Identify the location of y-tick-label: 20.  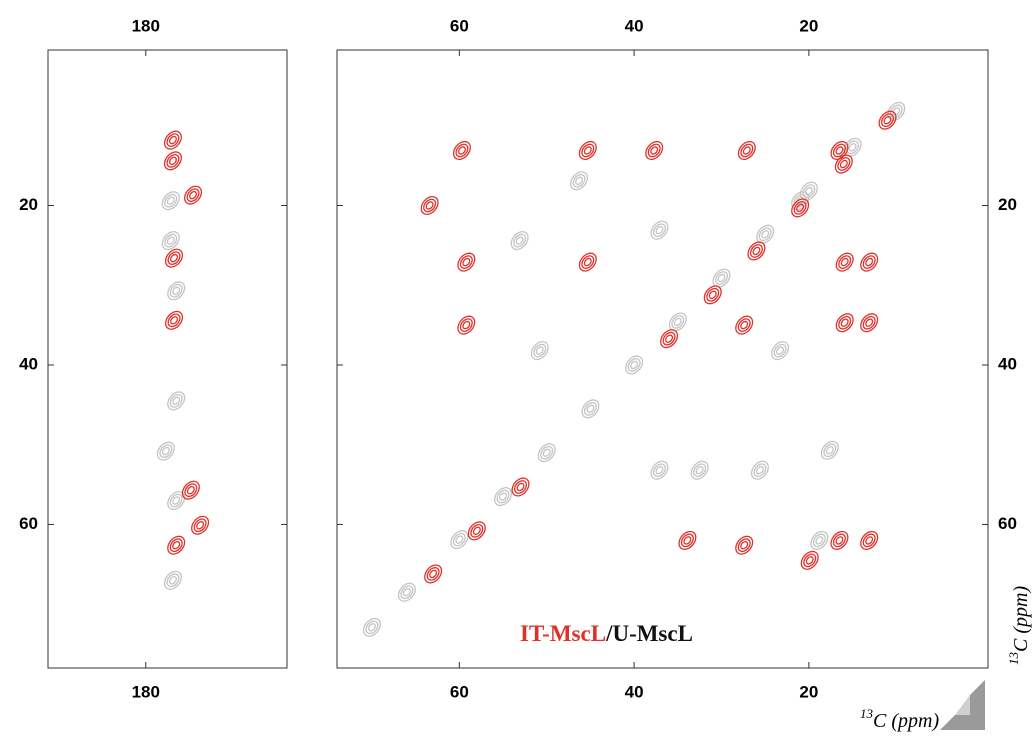
(28, 204).